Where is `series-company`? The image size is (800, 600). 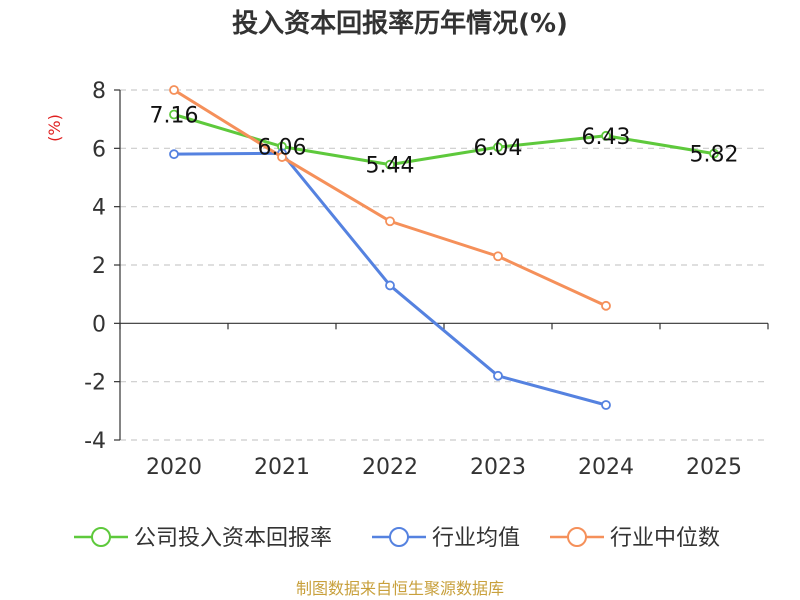
series-company is located at coordinates (444, 139).